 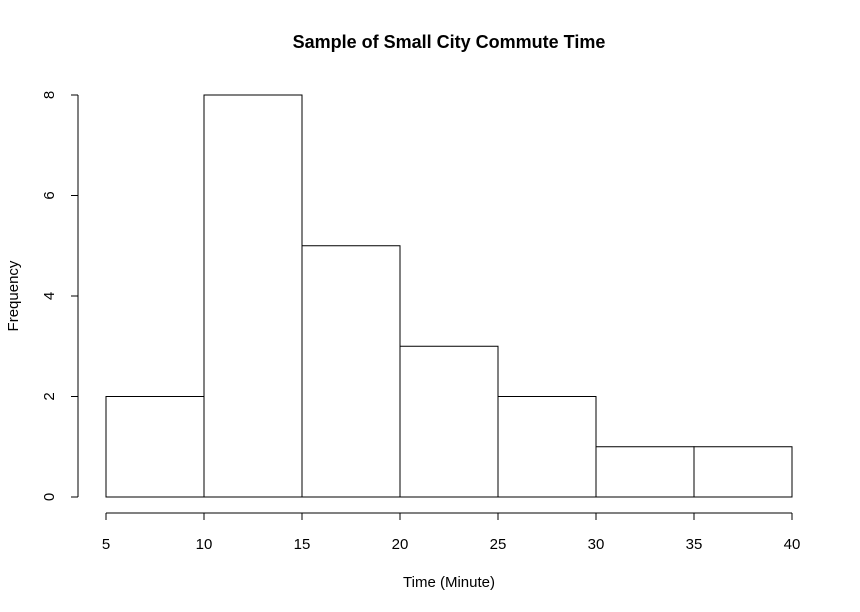 What do you see at coordinates (49, 497) in the screenshot?
I see `y-tick-label-0: 0` at bounding box center [49, 497].